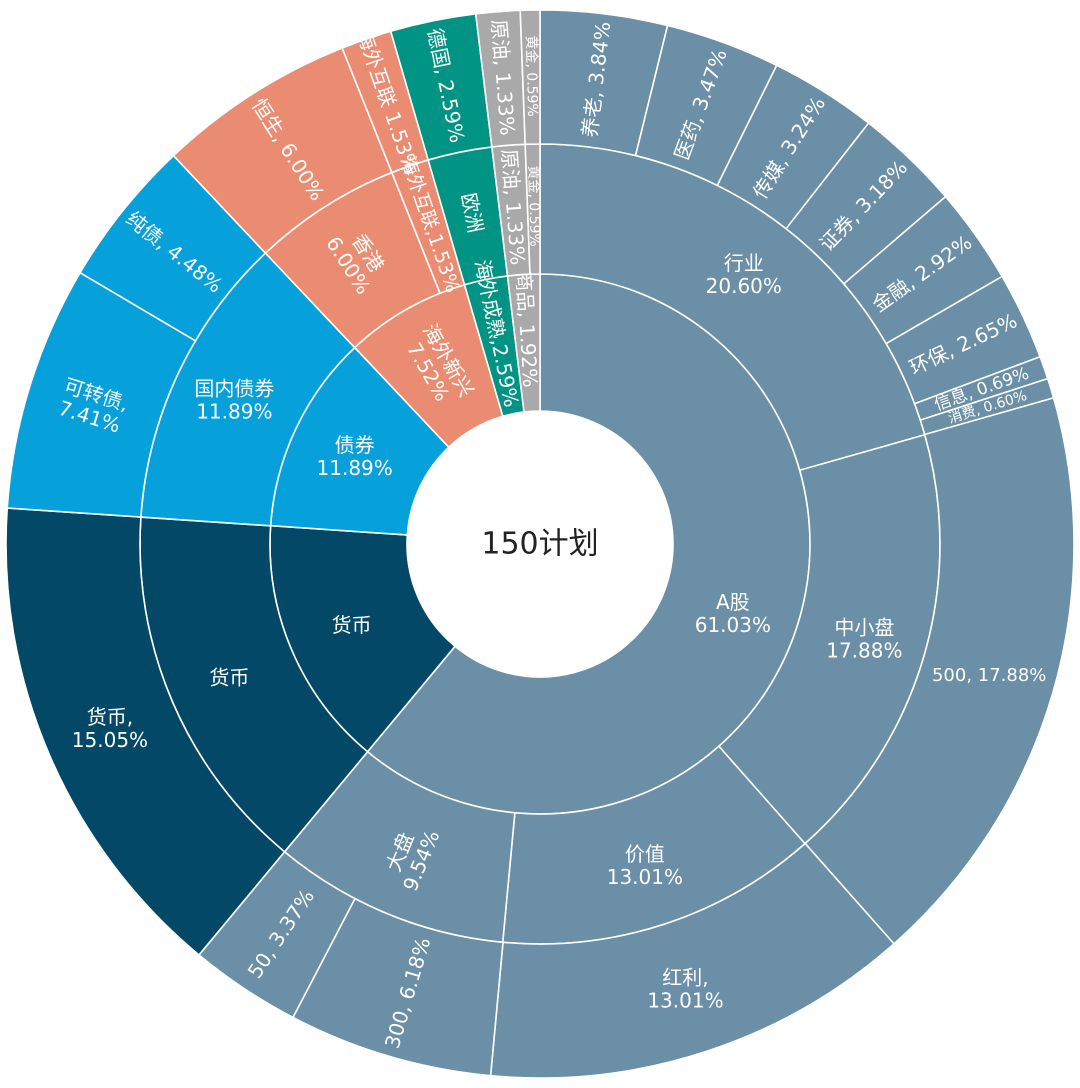  I want to click on middle-label-seg-2-: 价值 13.01%, so click(645, 865).